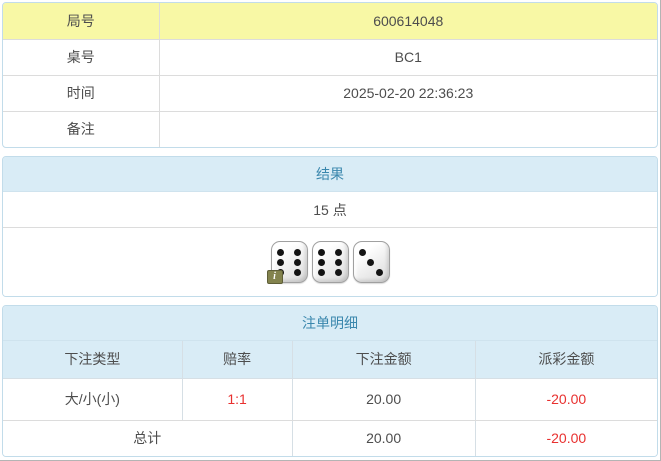 This screenshot has height=461, width=661. Describe the element at coordinates (408, 21) in the screenshot. I see `round-id-value: 600614048` at that location.